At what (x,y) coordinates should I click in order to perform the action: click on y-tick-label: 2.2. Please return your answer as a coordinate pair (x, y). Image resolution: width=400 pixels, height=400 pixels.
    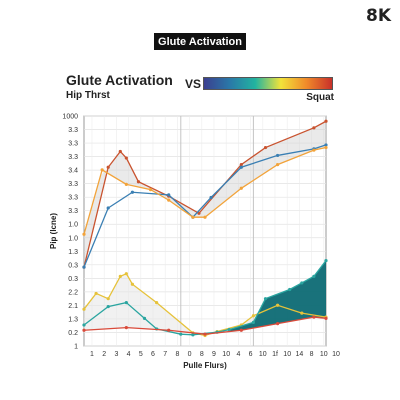
    Looking at the image, I should click on (73, 292).